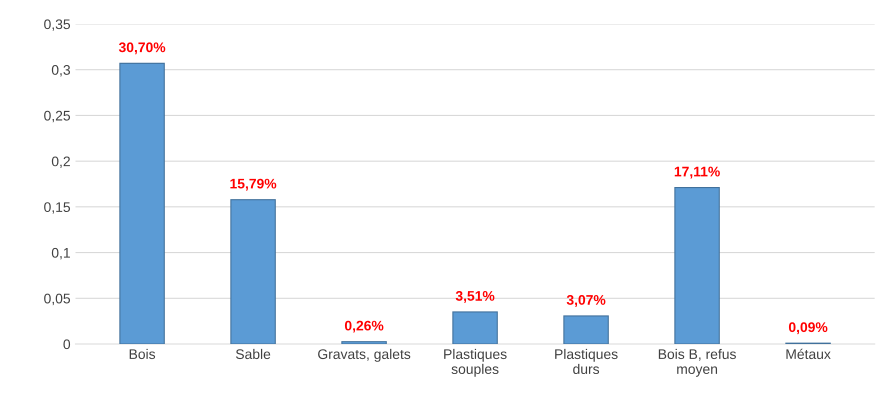 The image size is (888, 400). Describe the element at coordinates (364, 355) in the screenshot. I see `x-tick-label: Gravats, galets` at that location.